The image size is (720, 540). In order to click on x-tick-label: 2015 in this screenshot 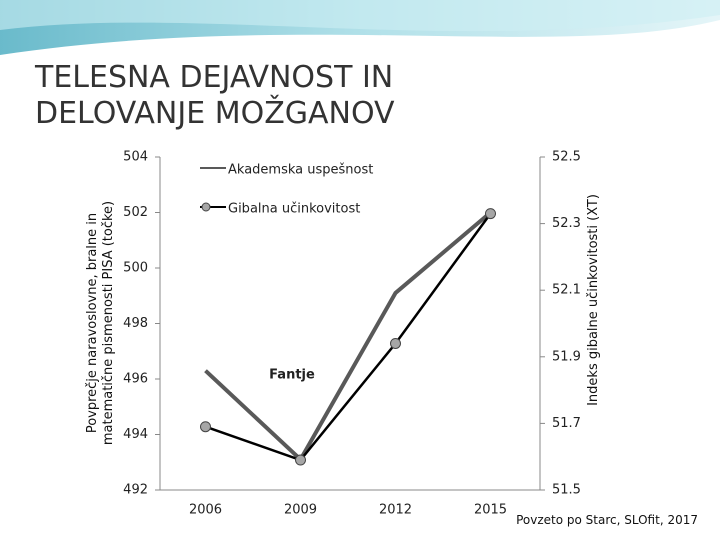, I will do `click(490, 510)`.